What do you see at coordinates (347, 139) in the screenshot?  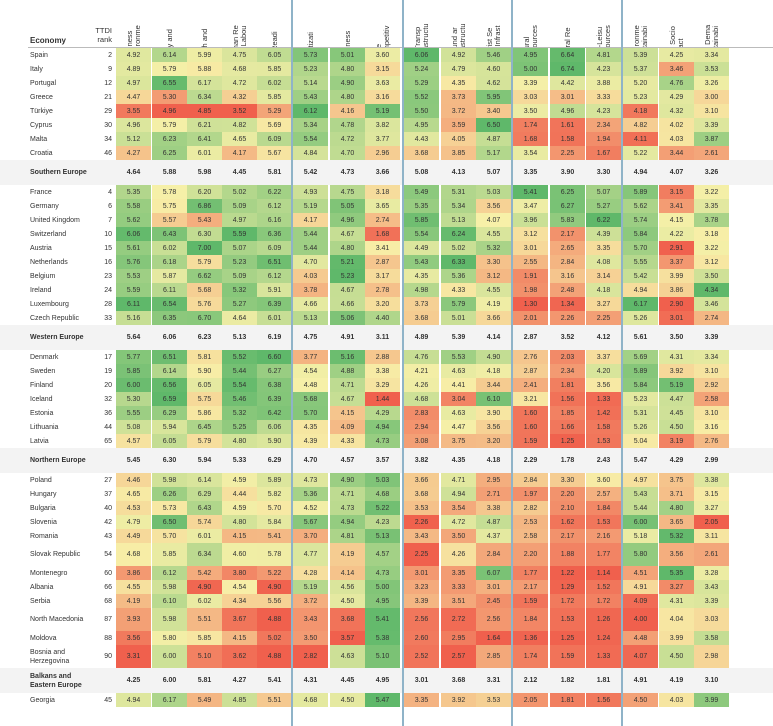 I see `score-cell-ope: 4.72` at bounding box center [347, 139].